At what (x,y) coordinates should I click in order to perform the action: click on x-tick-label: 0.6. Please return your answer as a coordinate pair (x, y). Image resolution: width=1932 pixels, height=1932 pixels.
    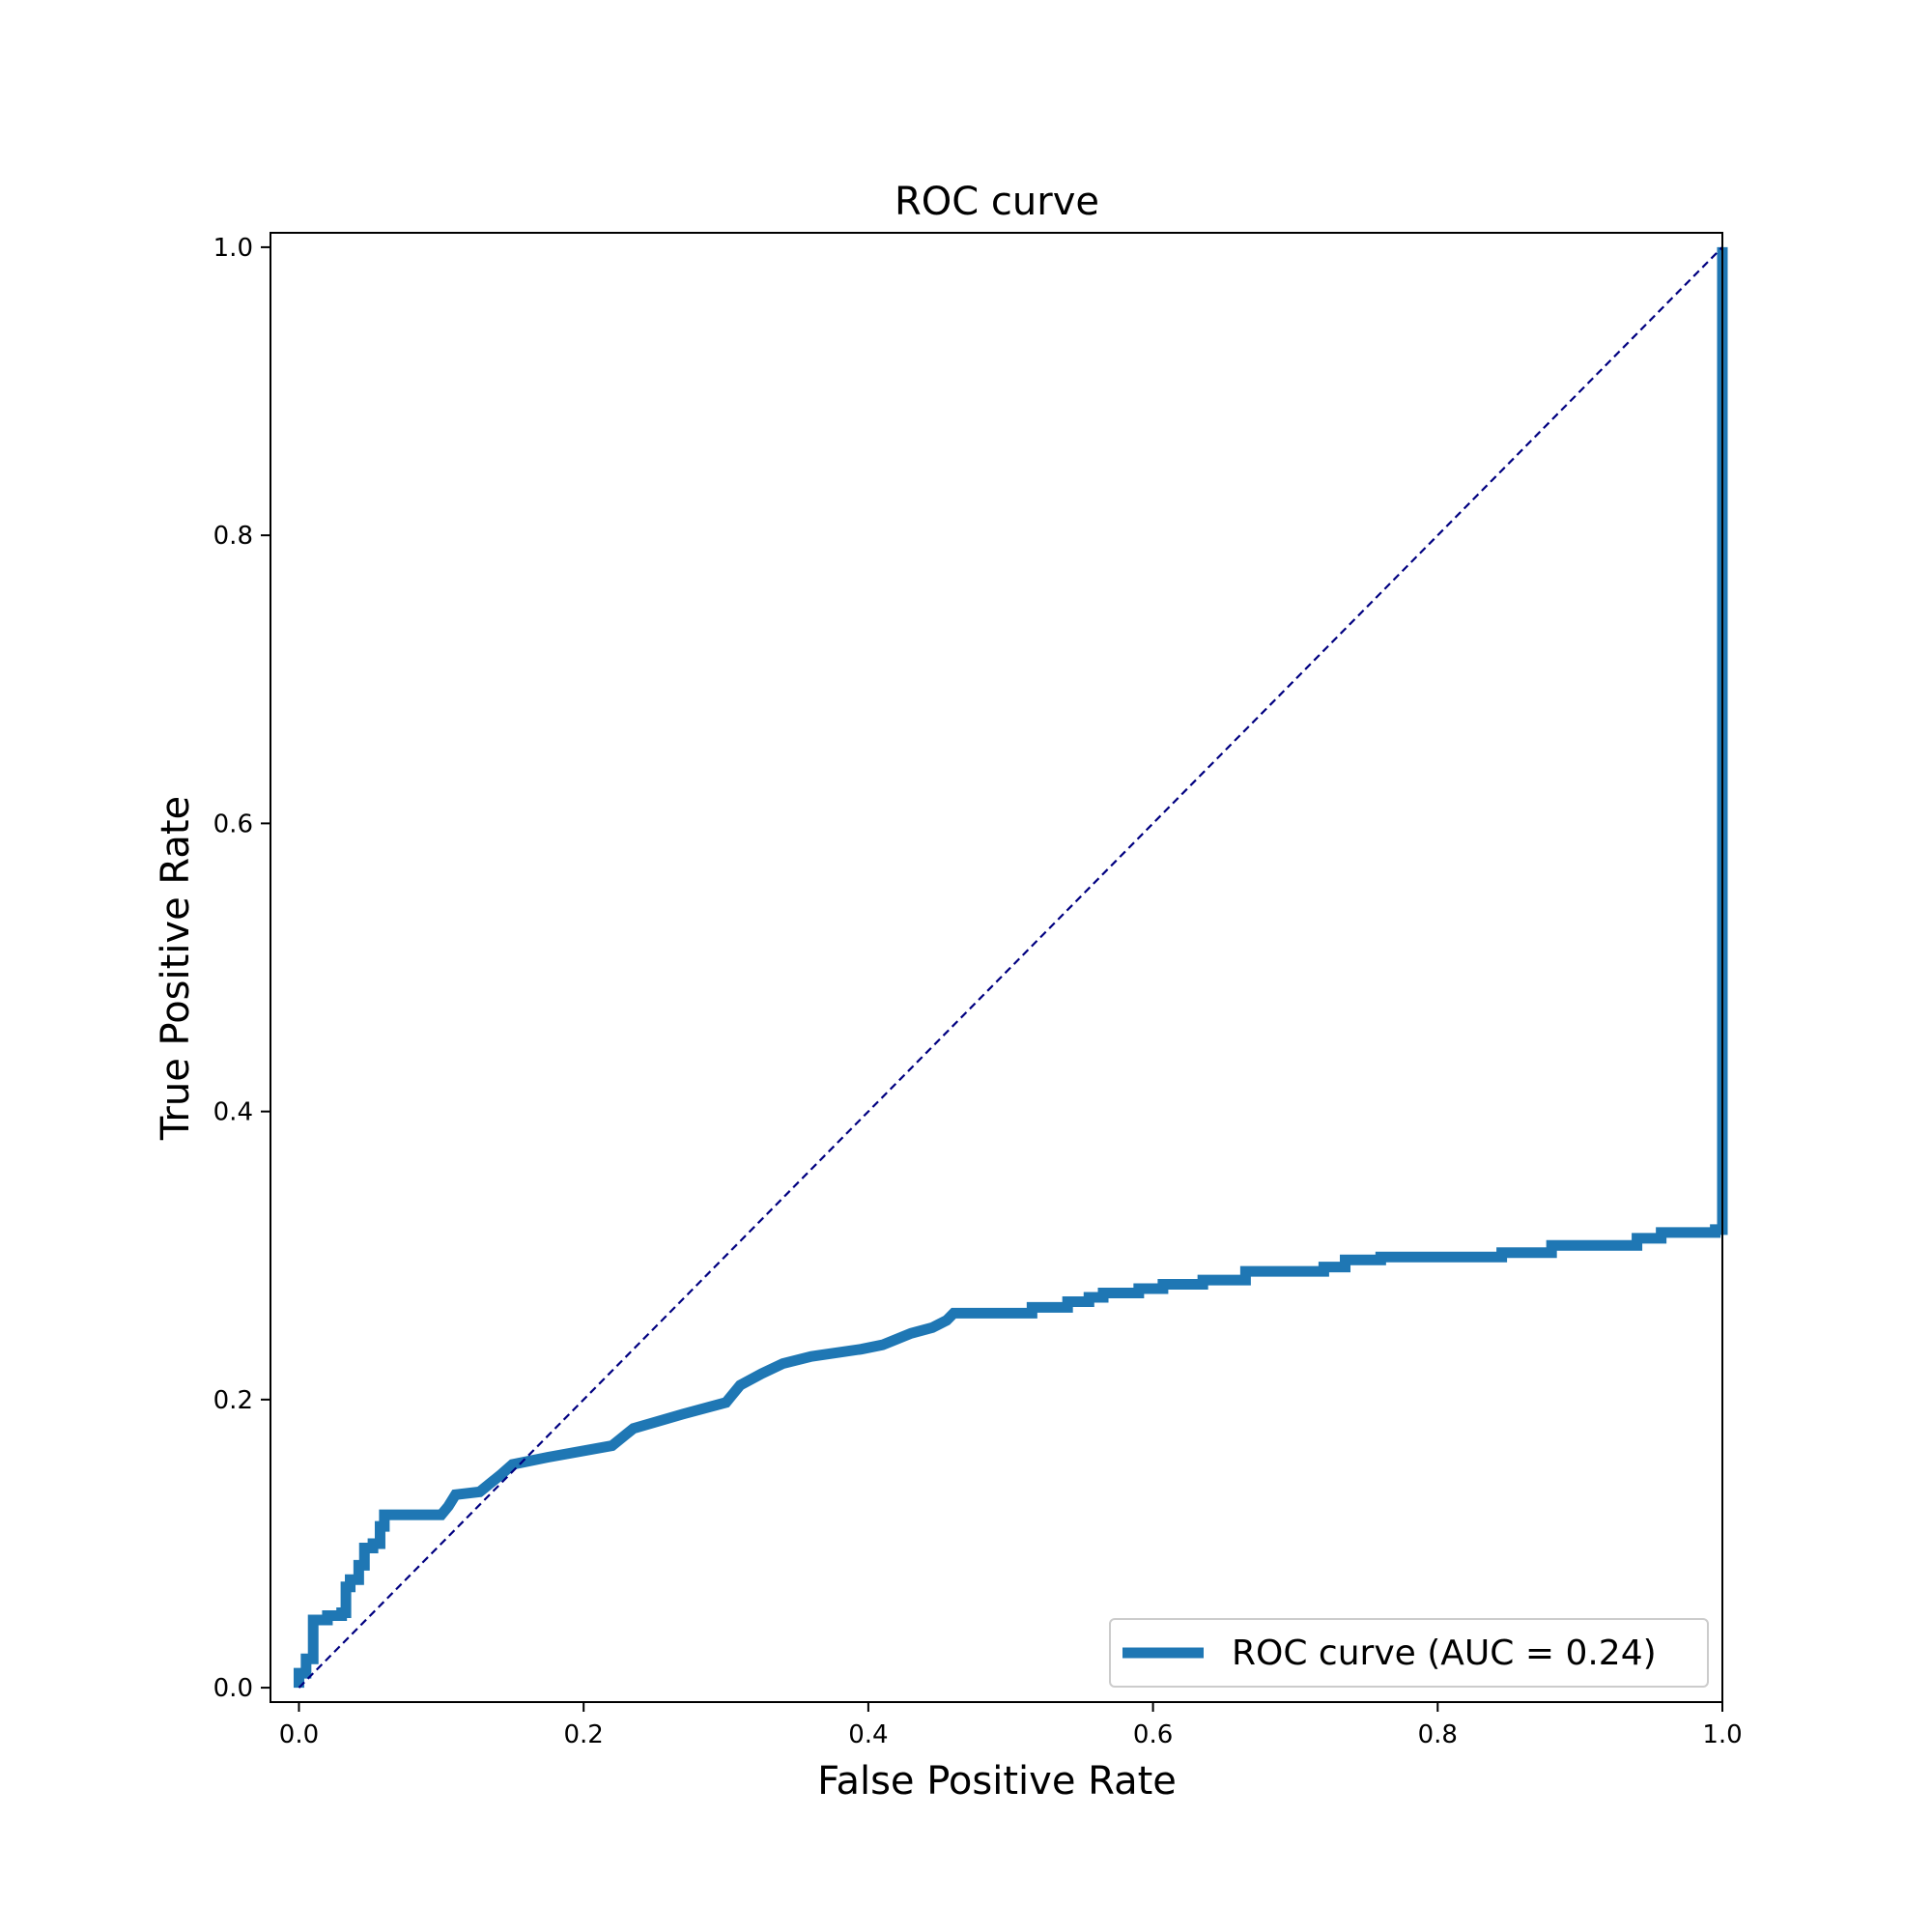
    Looking at the image, I should click on (1153, 1734).